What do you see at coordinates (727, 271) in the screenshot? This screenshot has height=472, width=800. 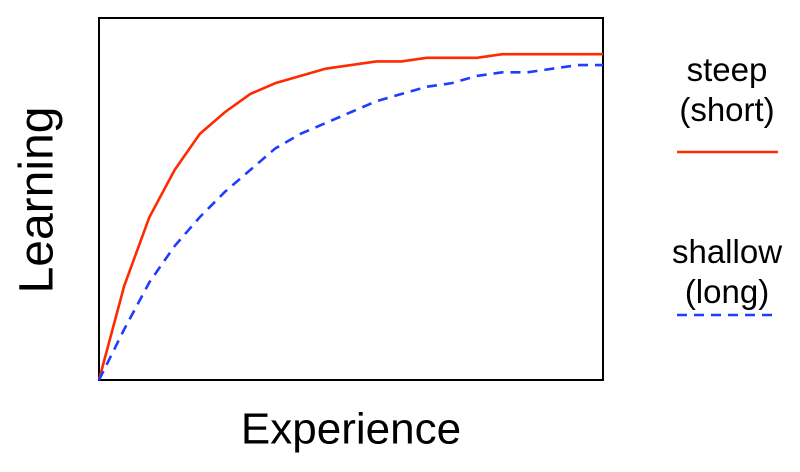 I see `legend-label: shallow (long)` at bounding box center [727, 271].